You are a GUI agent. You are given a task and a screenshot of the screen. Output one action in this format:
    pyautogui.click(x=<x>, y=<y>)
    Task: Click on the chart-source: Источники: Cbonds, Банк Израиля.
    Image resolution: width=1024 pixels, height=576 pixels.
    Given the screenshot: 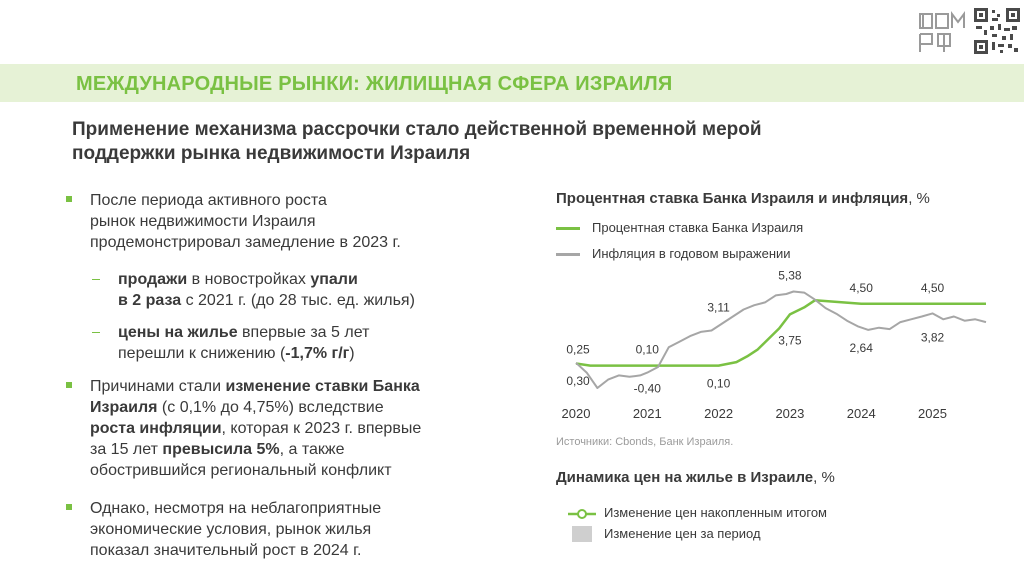 What is the action you would take?
    pyautogui.click(x=645, y=442)
    